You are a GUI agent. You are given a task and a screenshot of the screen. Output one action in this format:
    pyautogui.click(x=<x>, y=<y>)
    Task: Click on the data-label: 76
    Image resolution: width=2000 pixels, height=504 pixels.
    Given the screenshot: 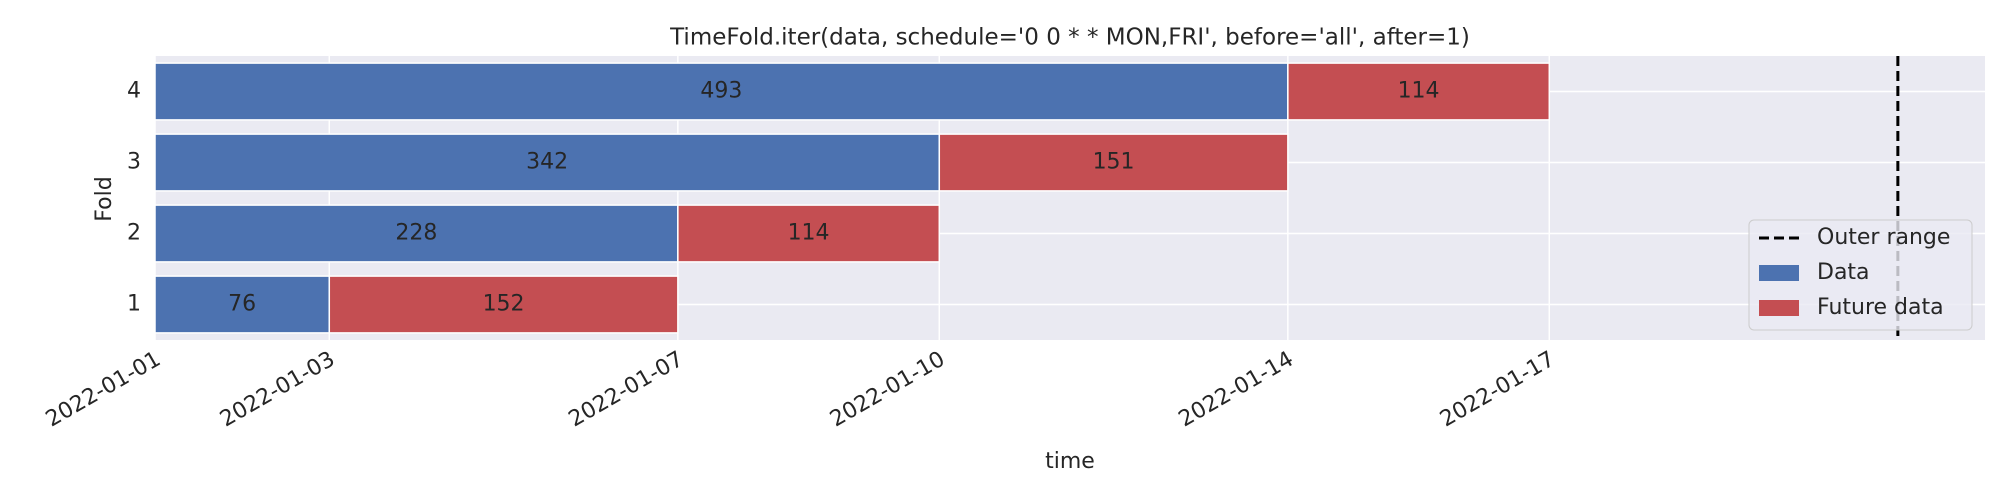 What is the action you would take?
    pyautogui.click(x=242, y=304)
    